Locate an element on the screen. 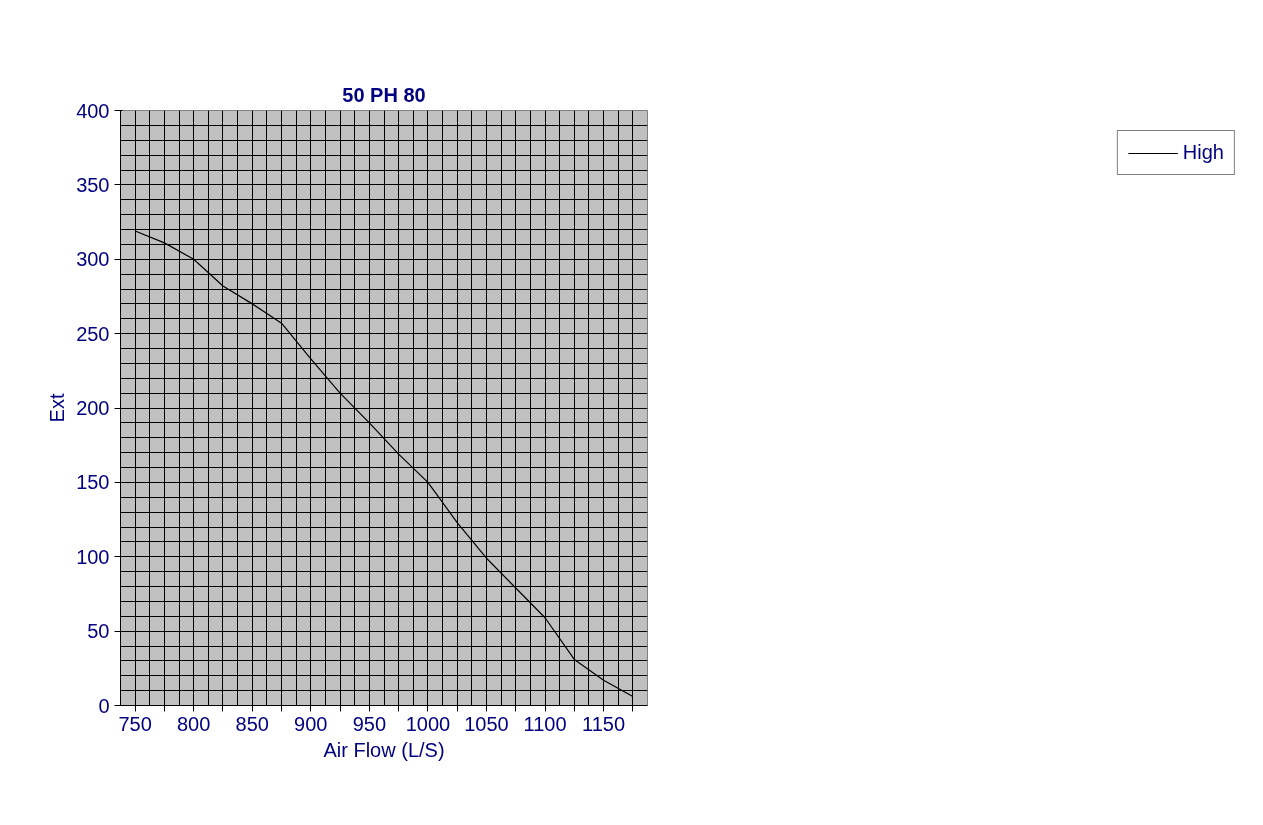  x-tick-label: 1150 is located at coordinates (604, 723).